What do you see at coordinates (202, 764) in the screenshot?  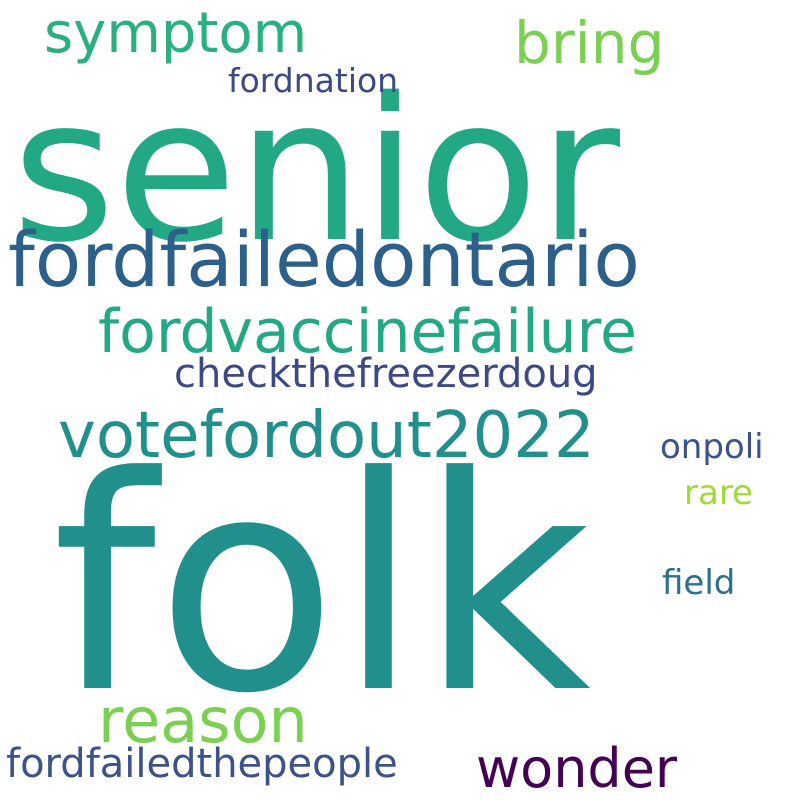 I see `word-fordfailedthepeople: fordfailedthepeople` at bounding box center [202, 764].